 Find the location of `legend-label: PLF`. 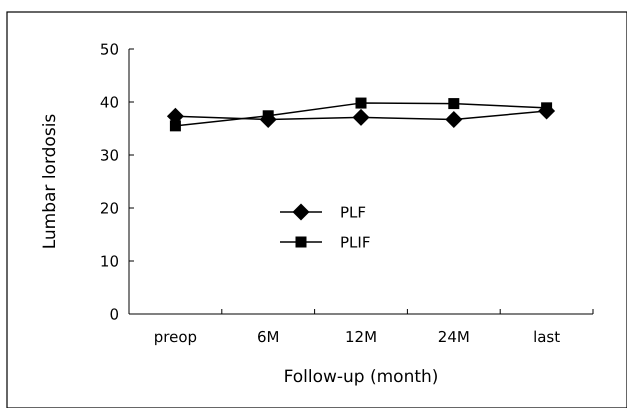

legend-label: PLF is located at coordinates (353, 212).